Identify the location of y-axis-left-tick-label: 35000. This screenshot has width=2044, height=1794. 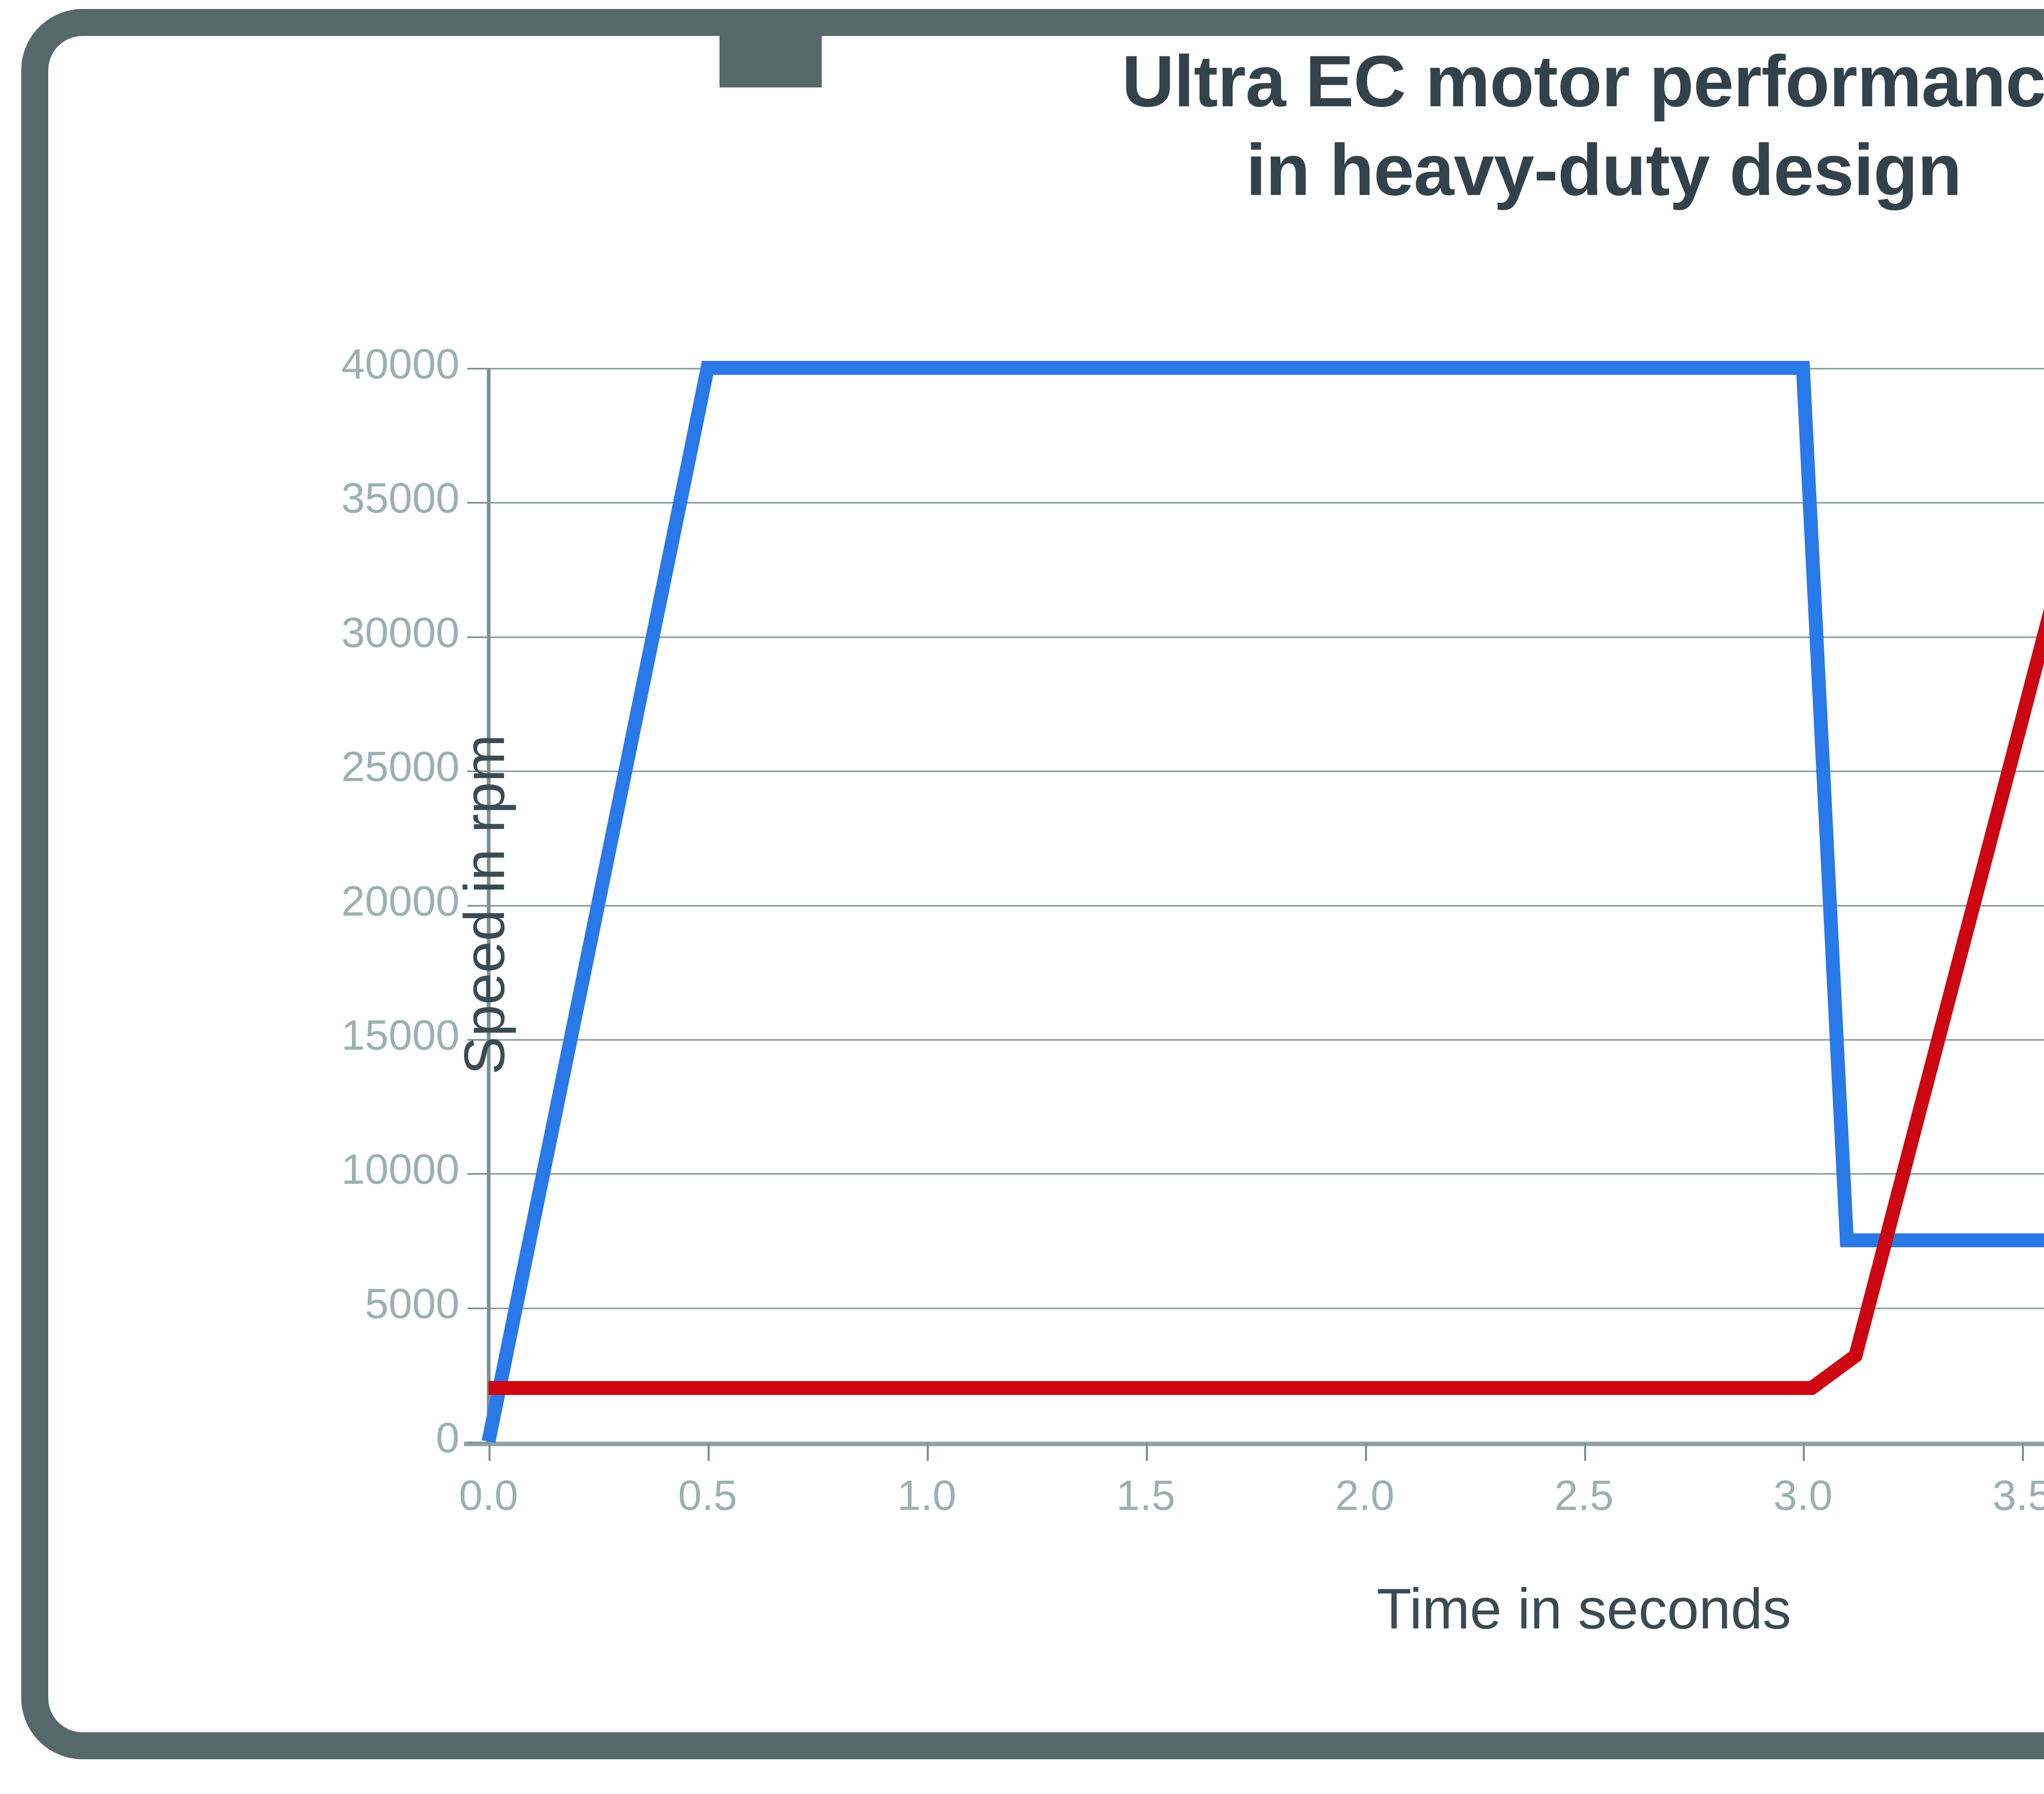
(400, 498).